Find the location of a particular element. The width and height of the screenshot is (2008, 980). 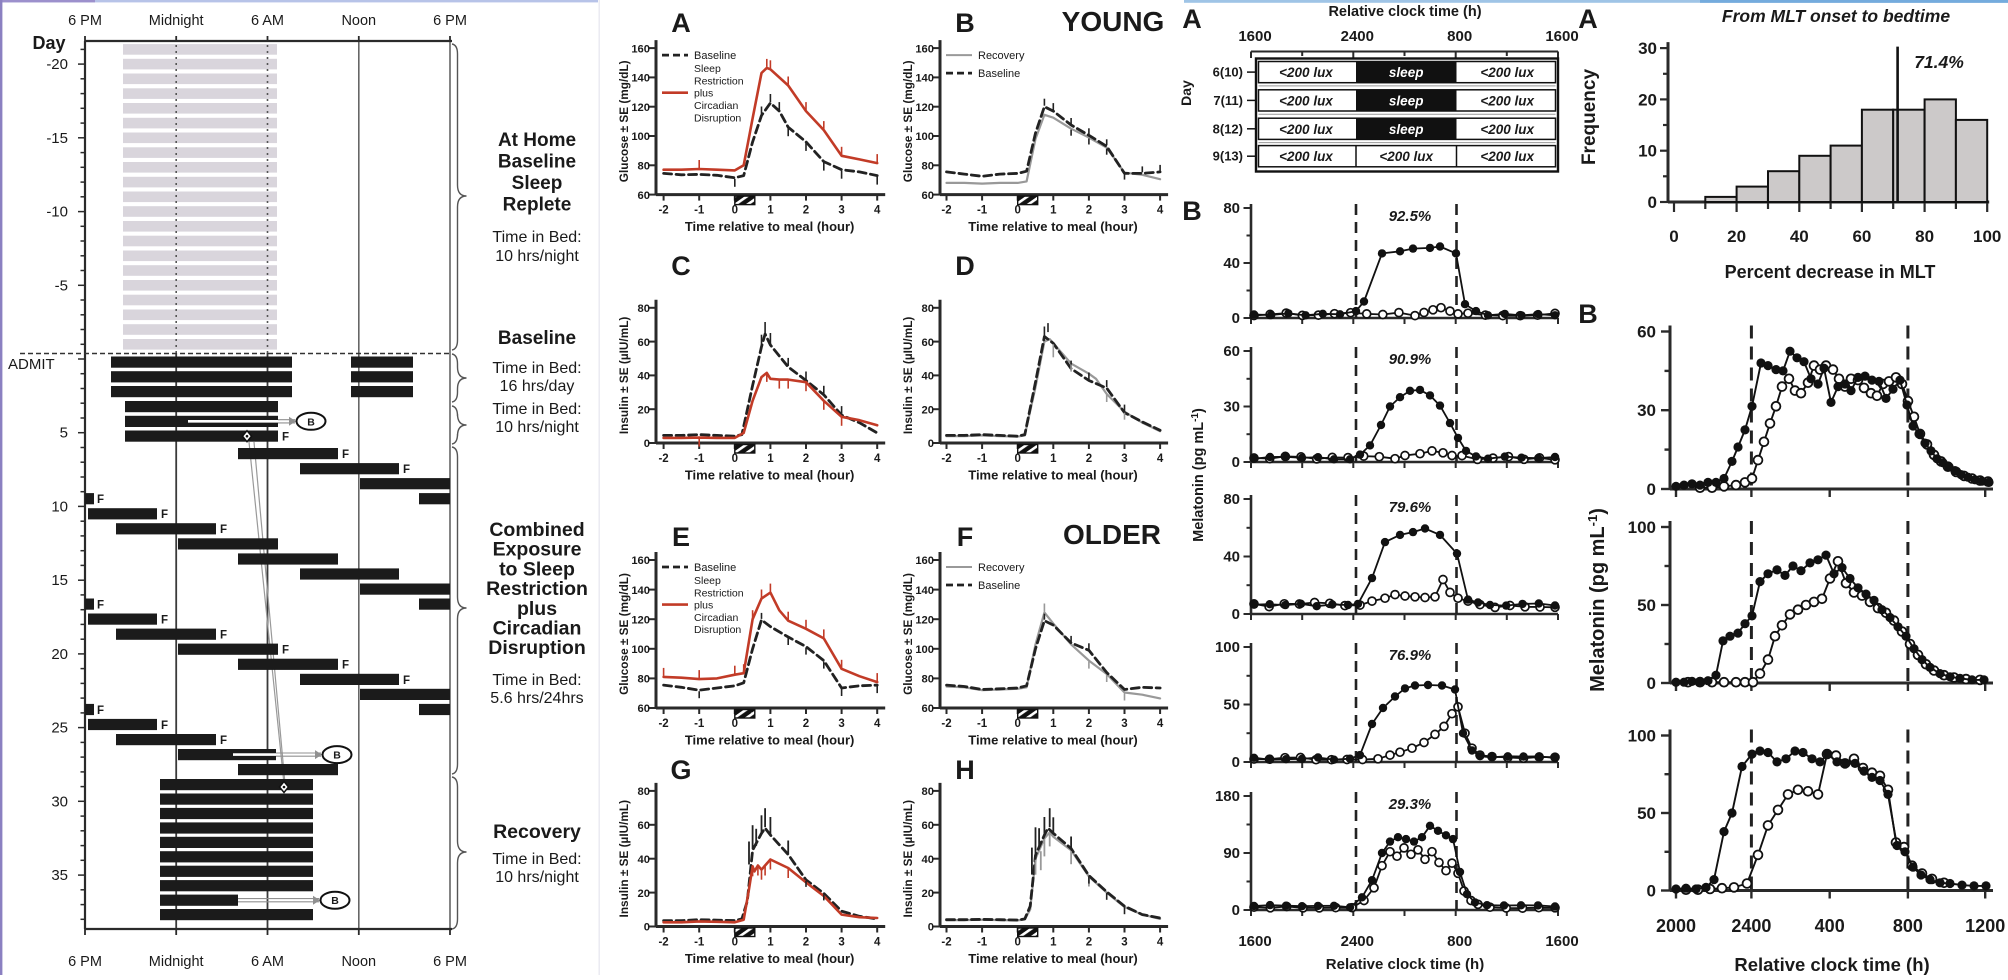

svg-text: Midnight is located at coordinates (176, 962).